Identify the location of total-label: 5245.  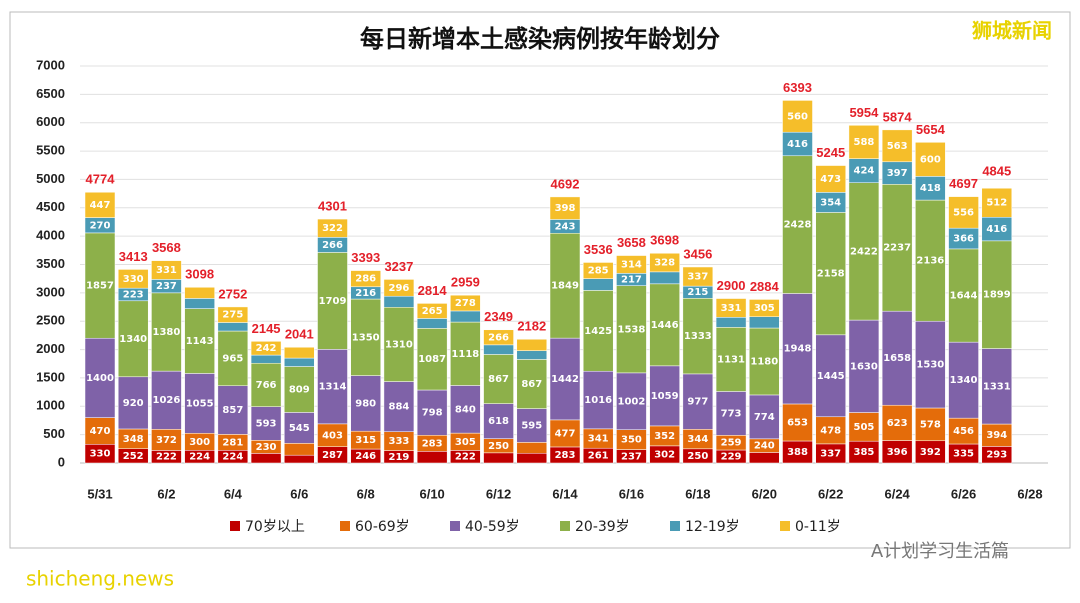
(830, 152).